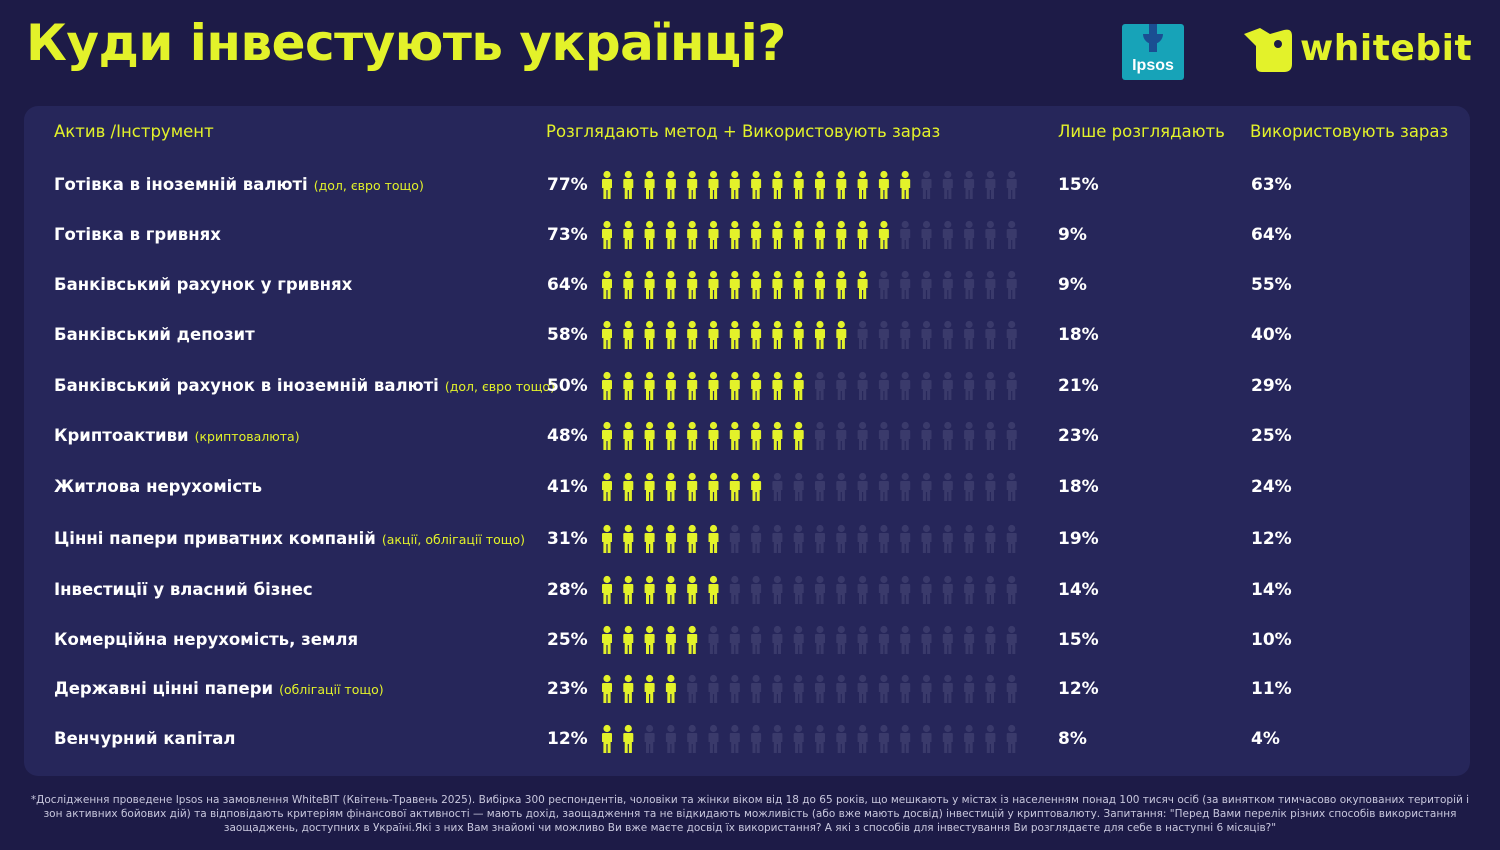  I want to click on asset-label: Державні цінні папери (облігації тощо), so click(219, 689).